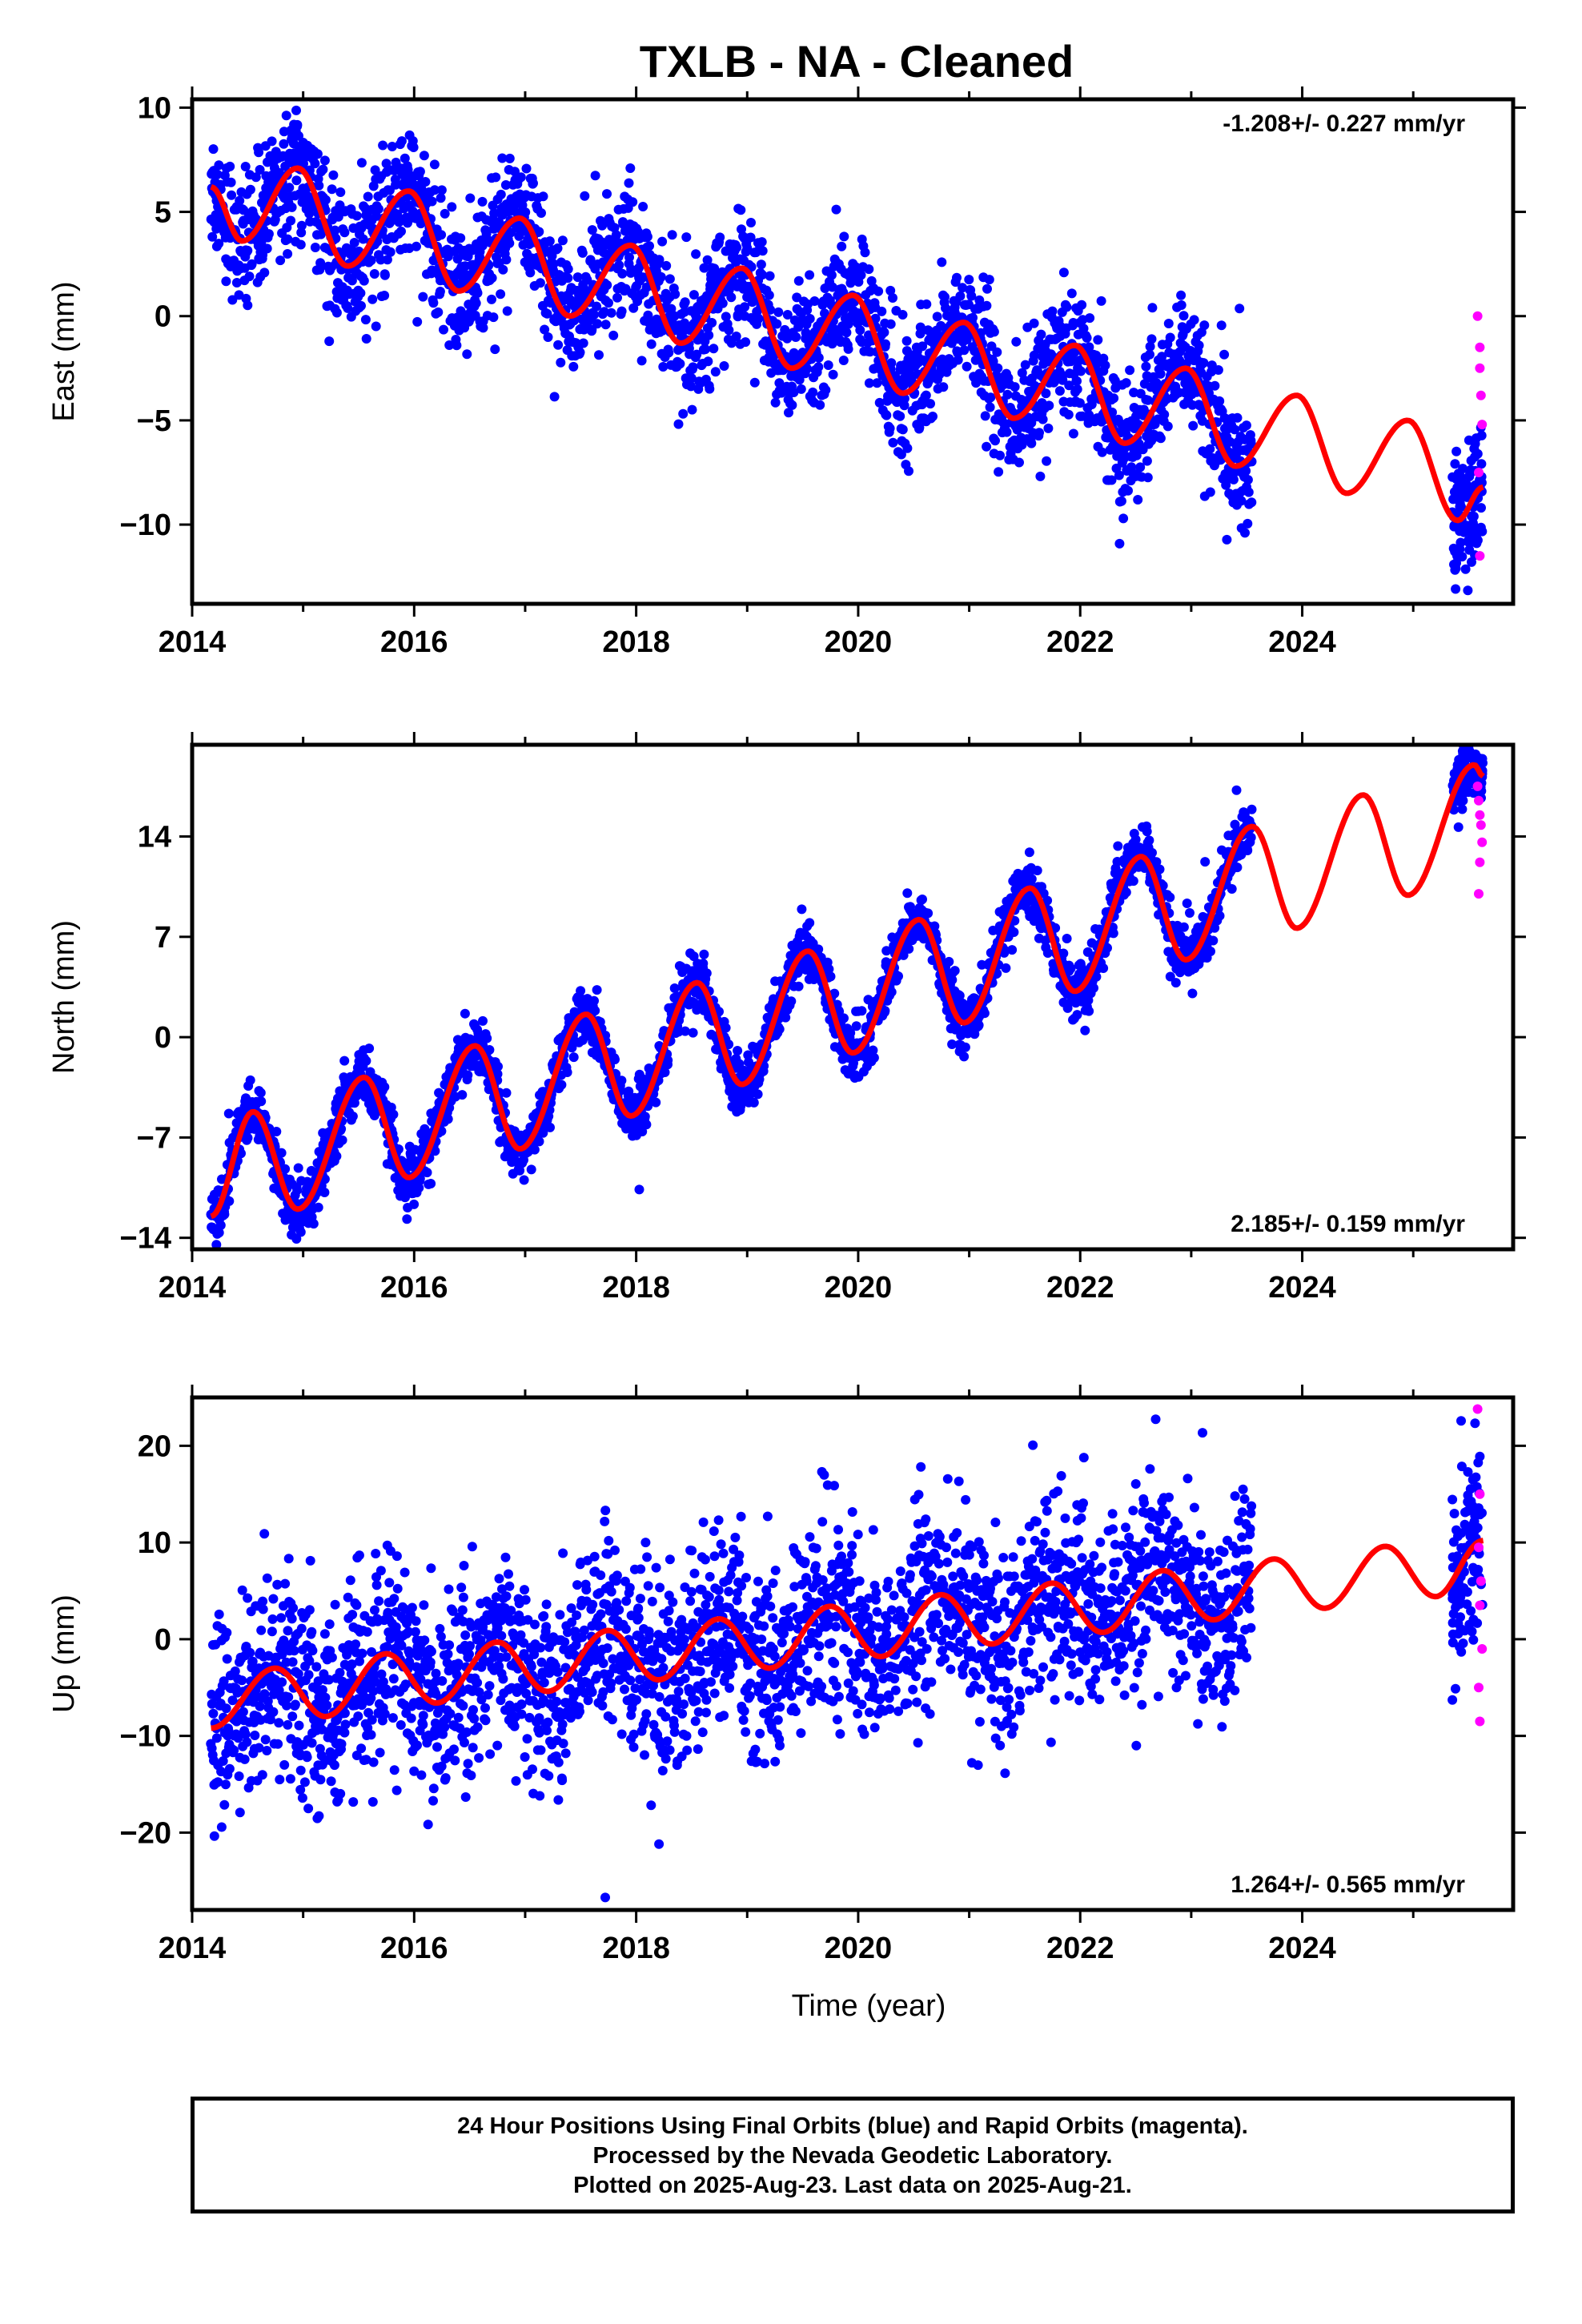  I want to click on y-tick-label: 5, so click(163, 213).